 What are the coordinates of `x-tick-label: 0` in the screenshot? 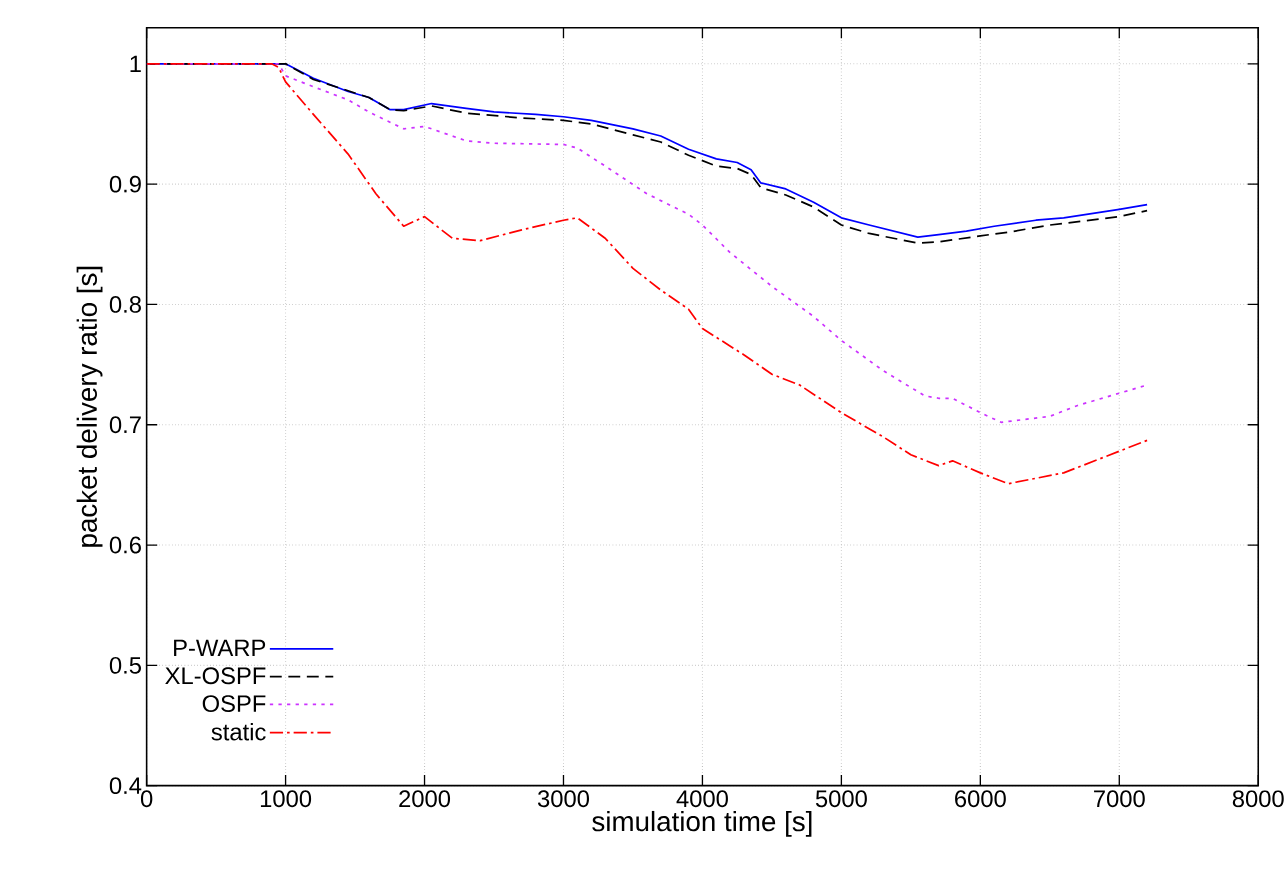 It's located at (146, 799).